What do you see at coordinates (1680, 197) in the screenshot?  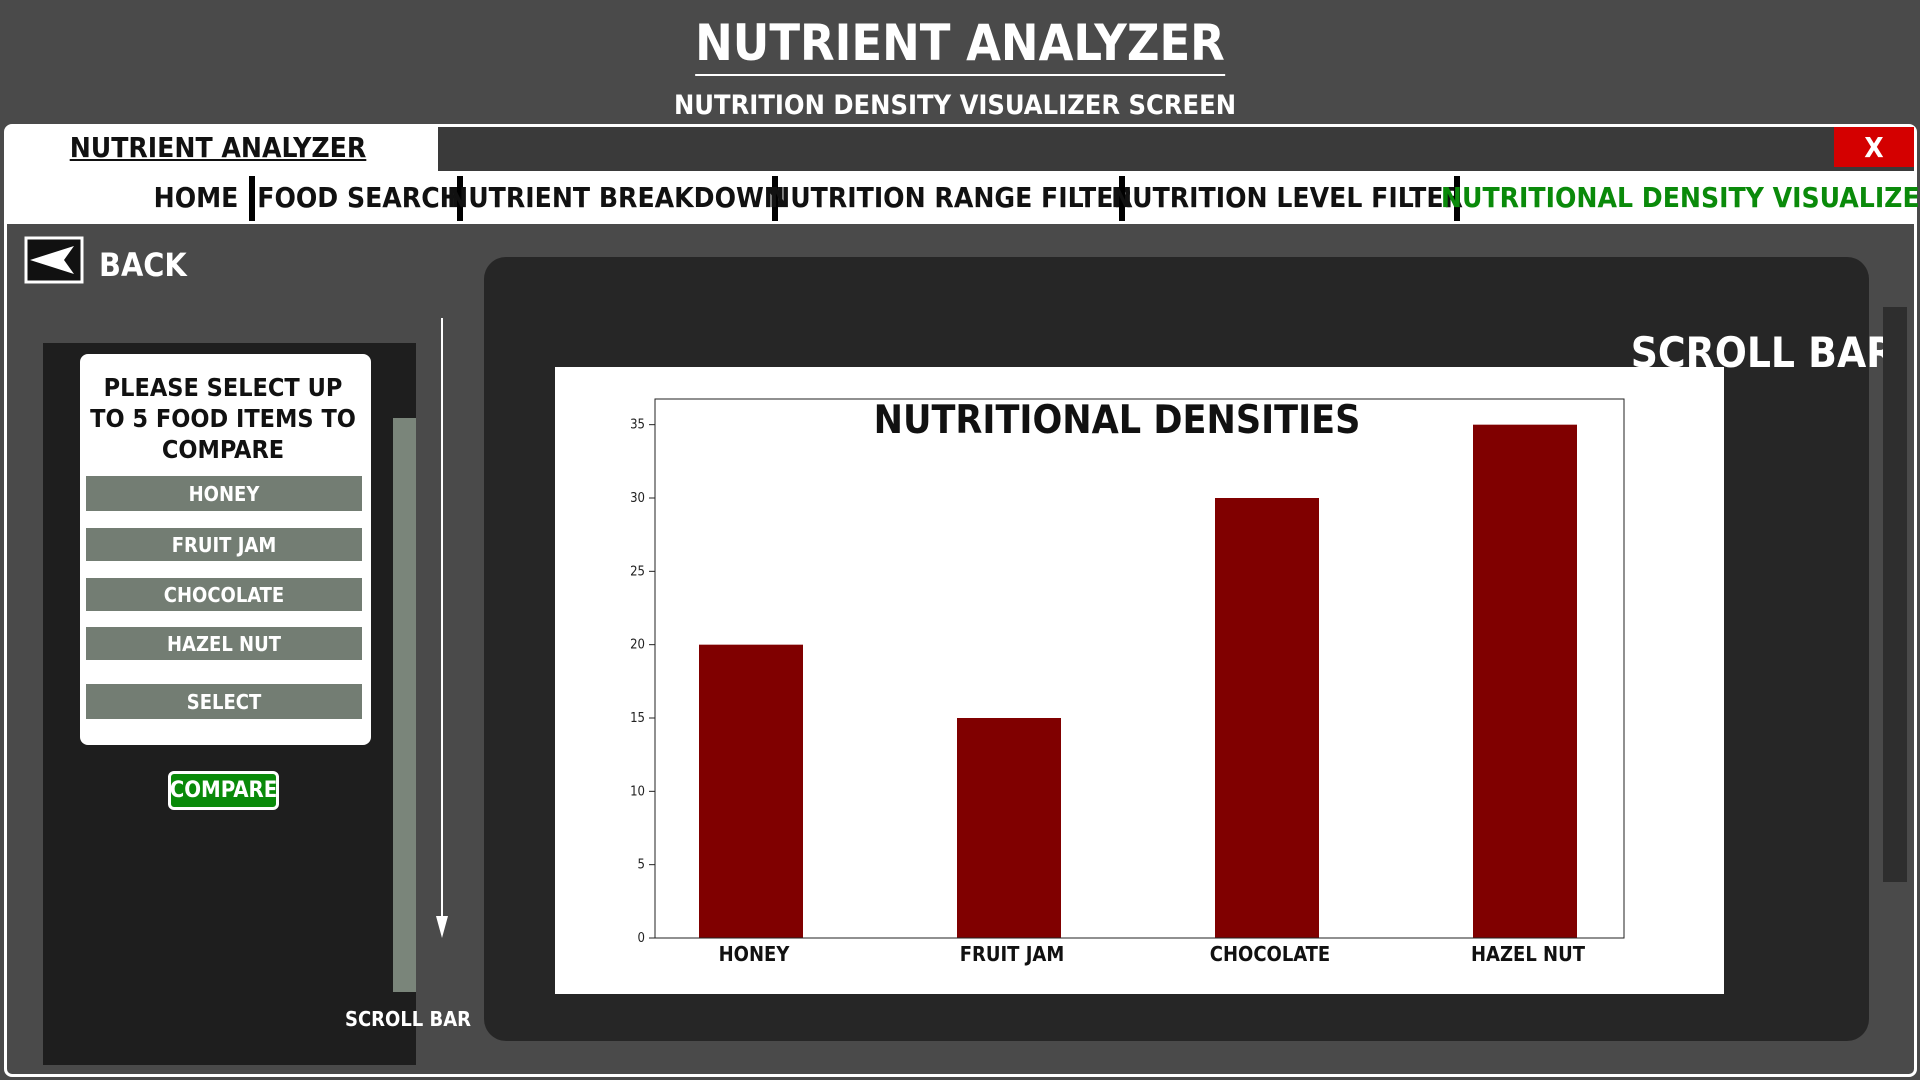 I see `nav-item-active: NUTRITIONAL DENSITY VISUALIZER` at bounding box center [1680, 197].